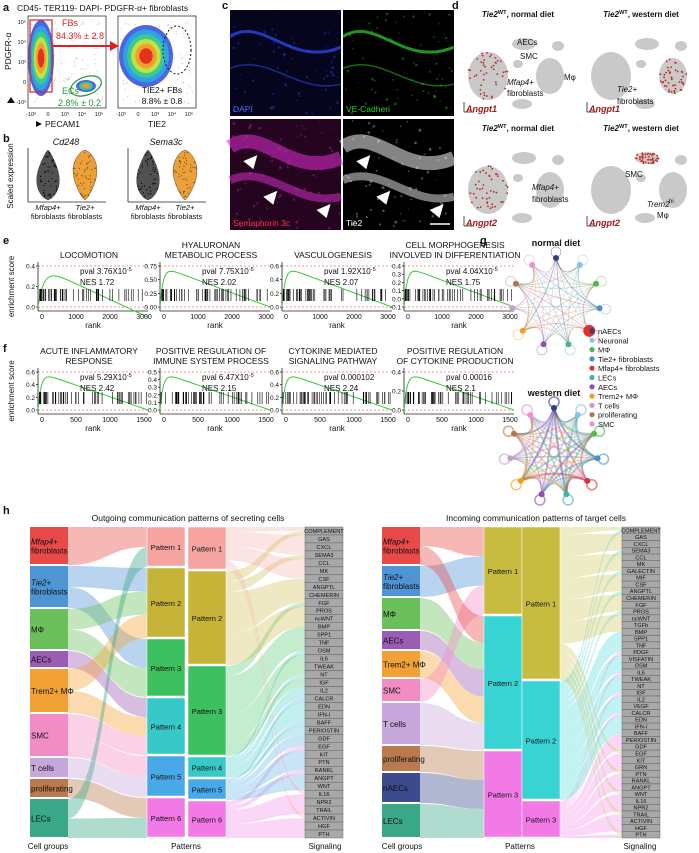 The height and width of the screenshot is (853, 699). Describe the element at coordinates (86, 207) in the screenshot. I see `group-label: Tie2+` at that location.